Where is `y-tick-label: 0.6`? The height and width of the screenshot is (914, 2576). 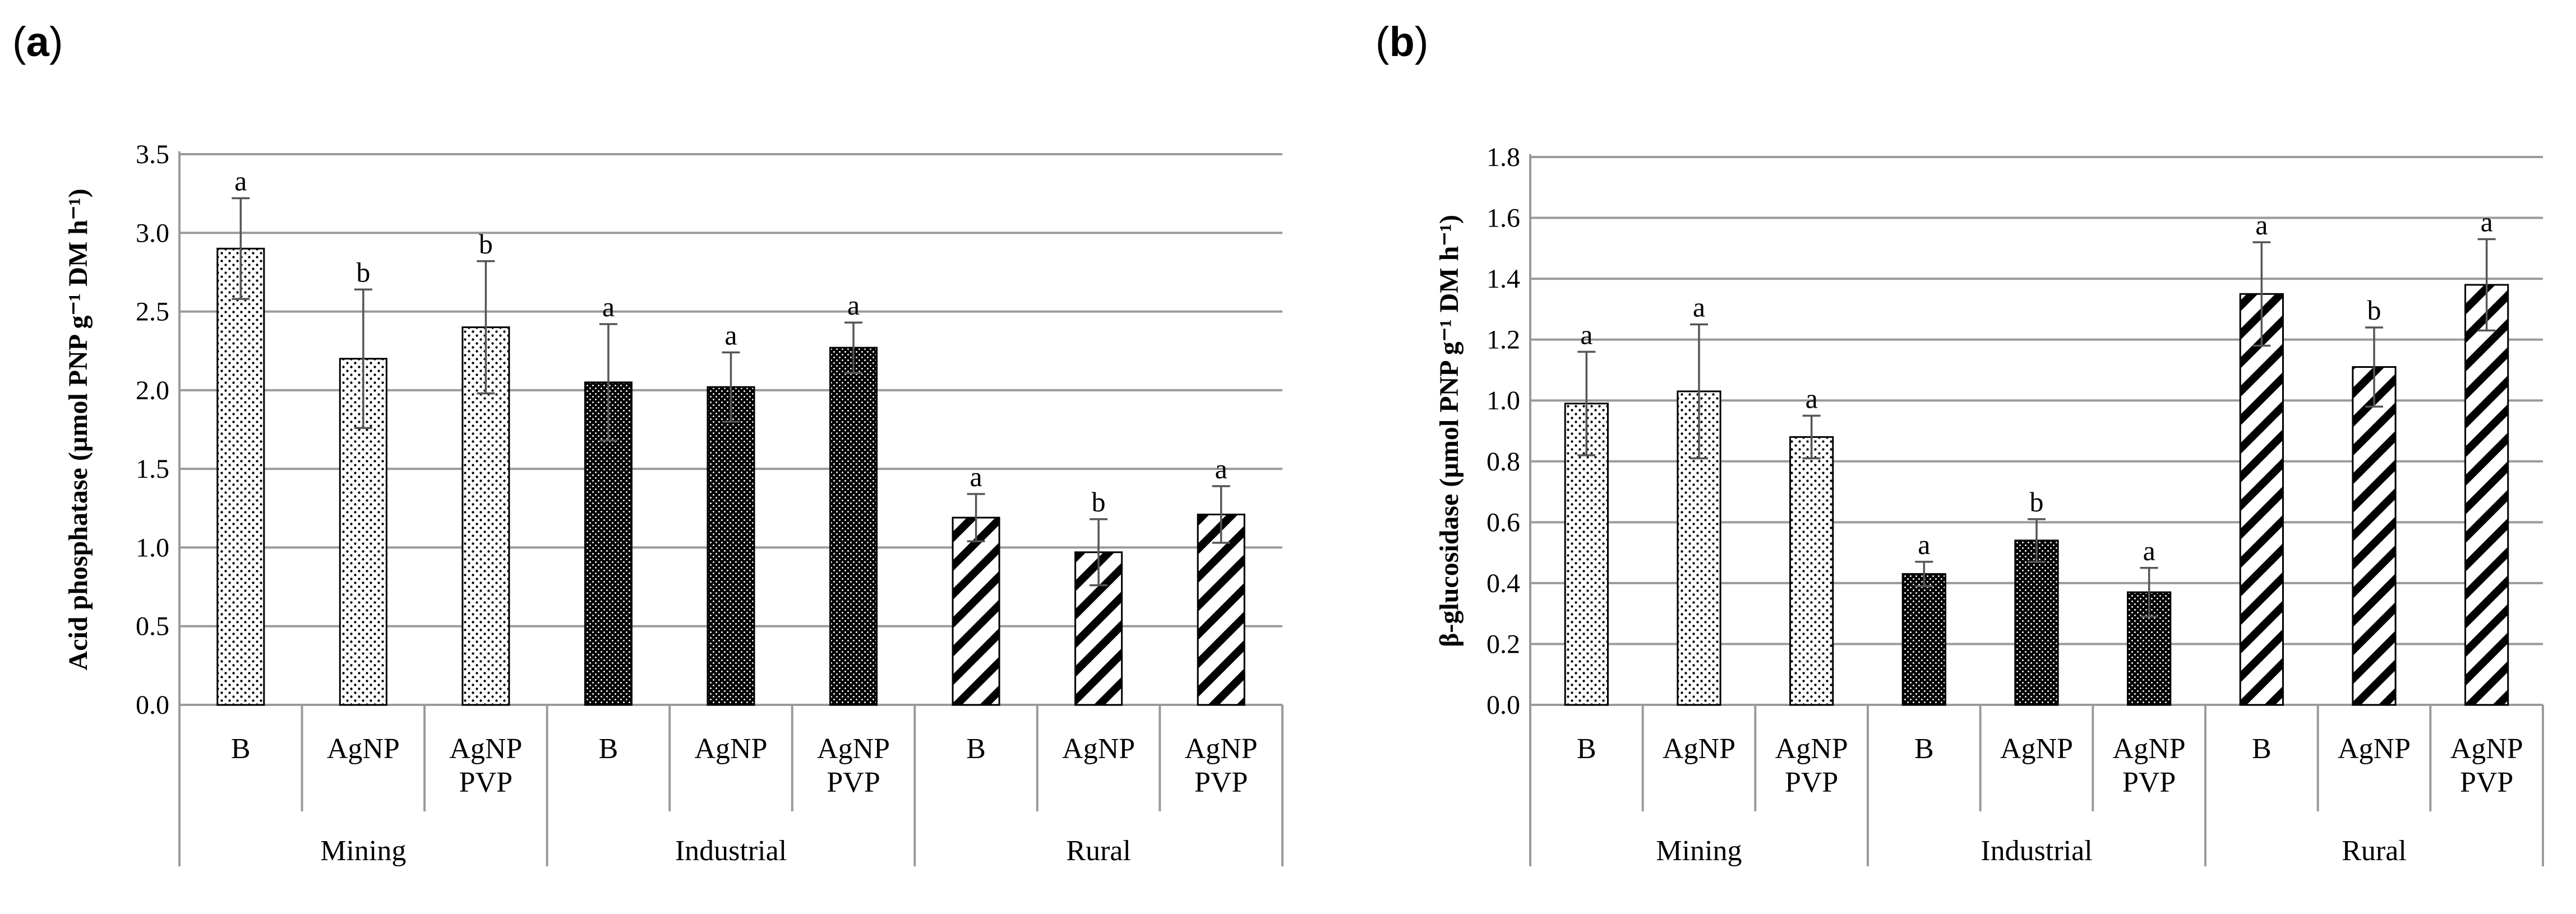 y-tick-label: 0.6 is located at coordinates (1503, 522).